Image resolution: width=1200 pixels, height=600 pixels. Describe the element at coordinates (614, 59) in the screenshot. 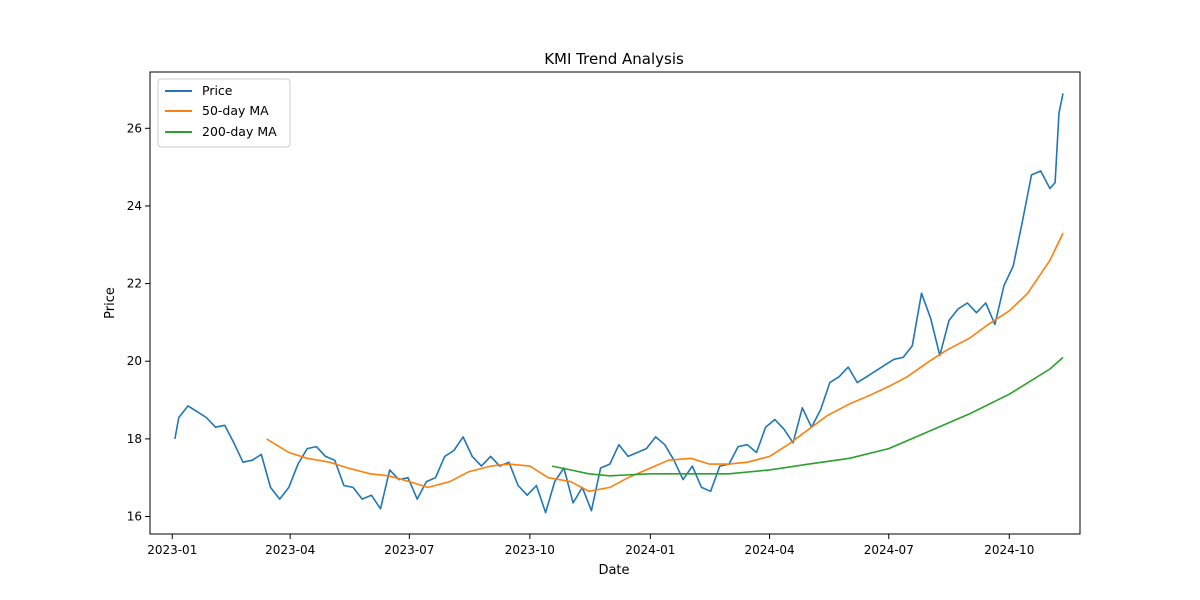

I see `chart-title: KMI Trend Analysis` at that location.